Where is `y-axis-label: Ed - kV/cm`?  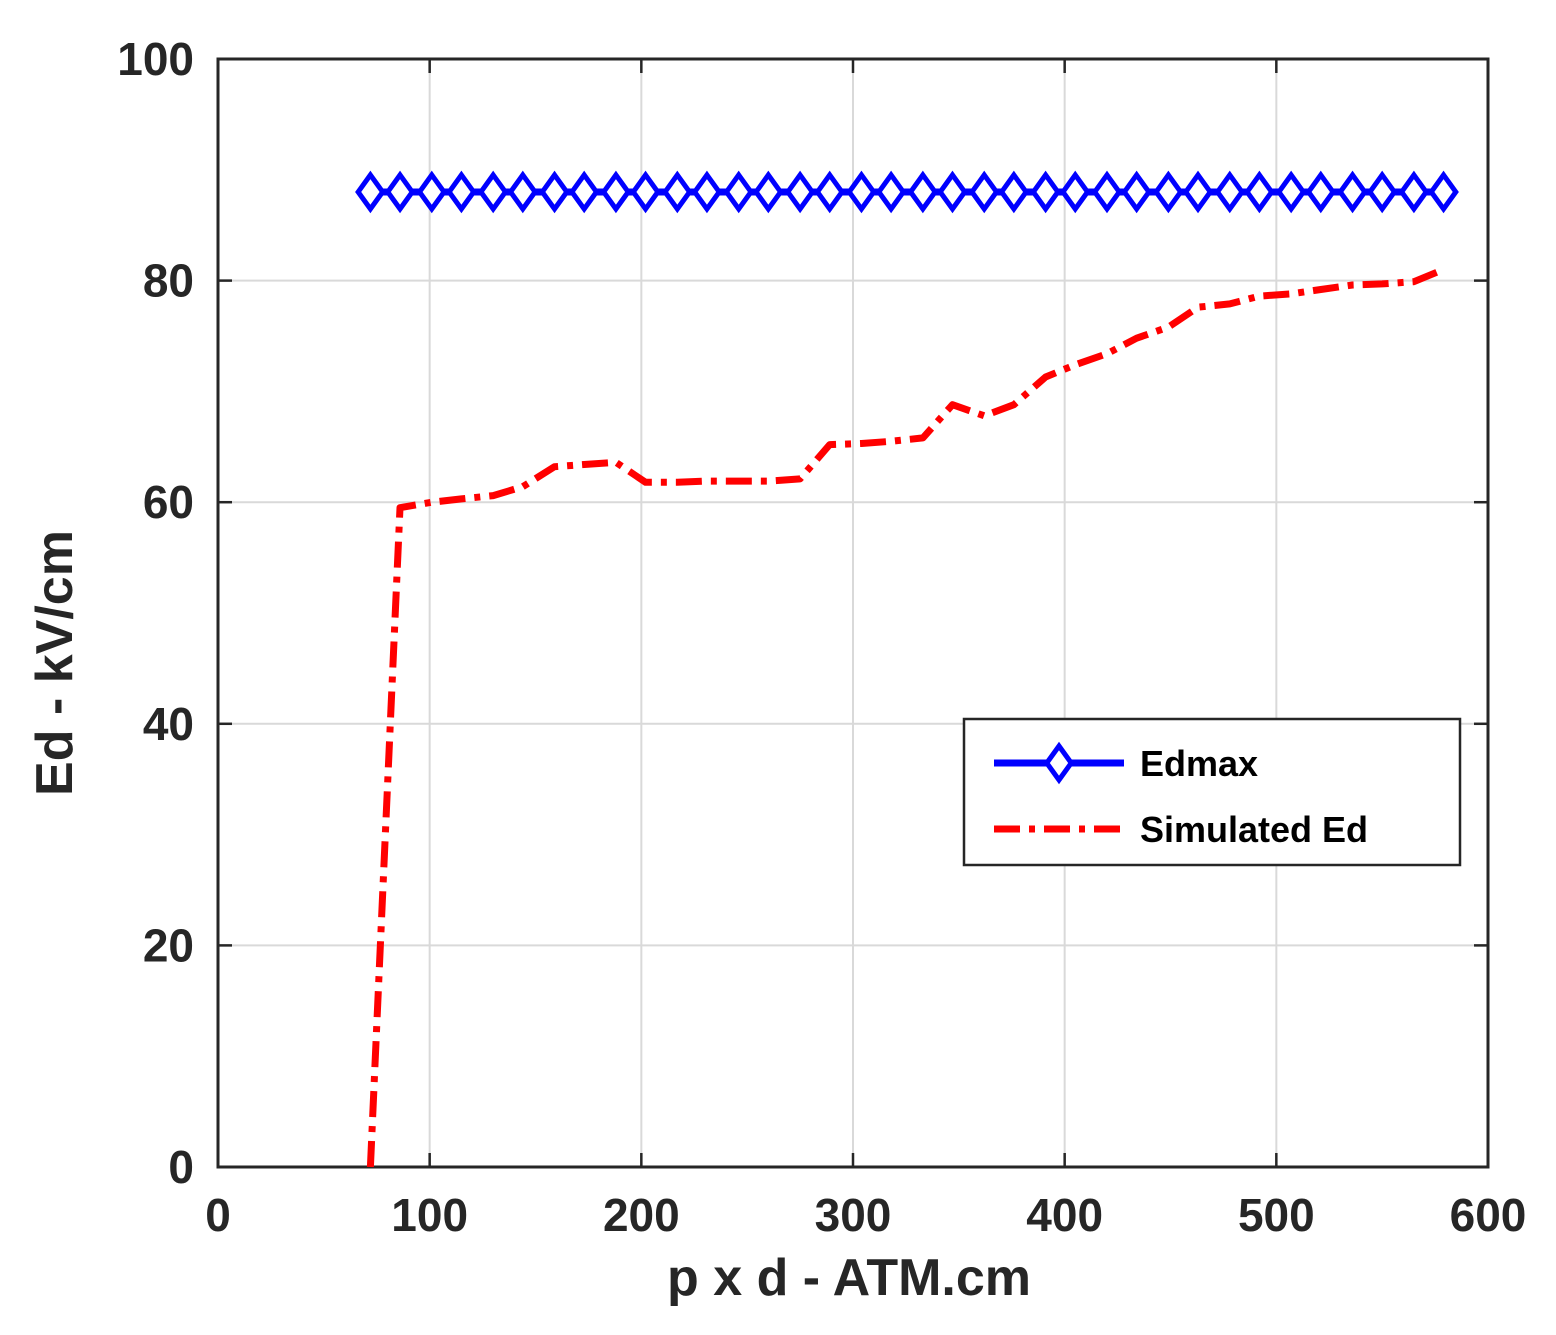 y-axis-label: Ed - kV/cm is located at coordinates (55, 663).